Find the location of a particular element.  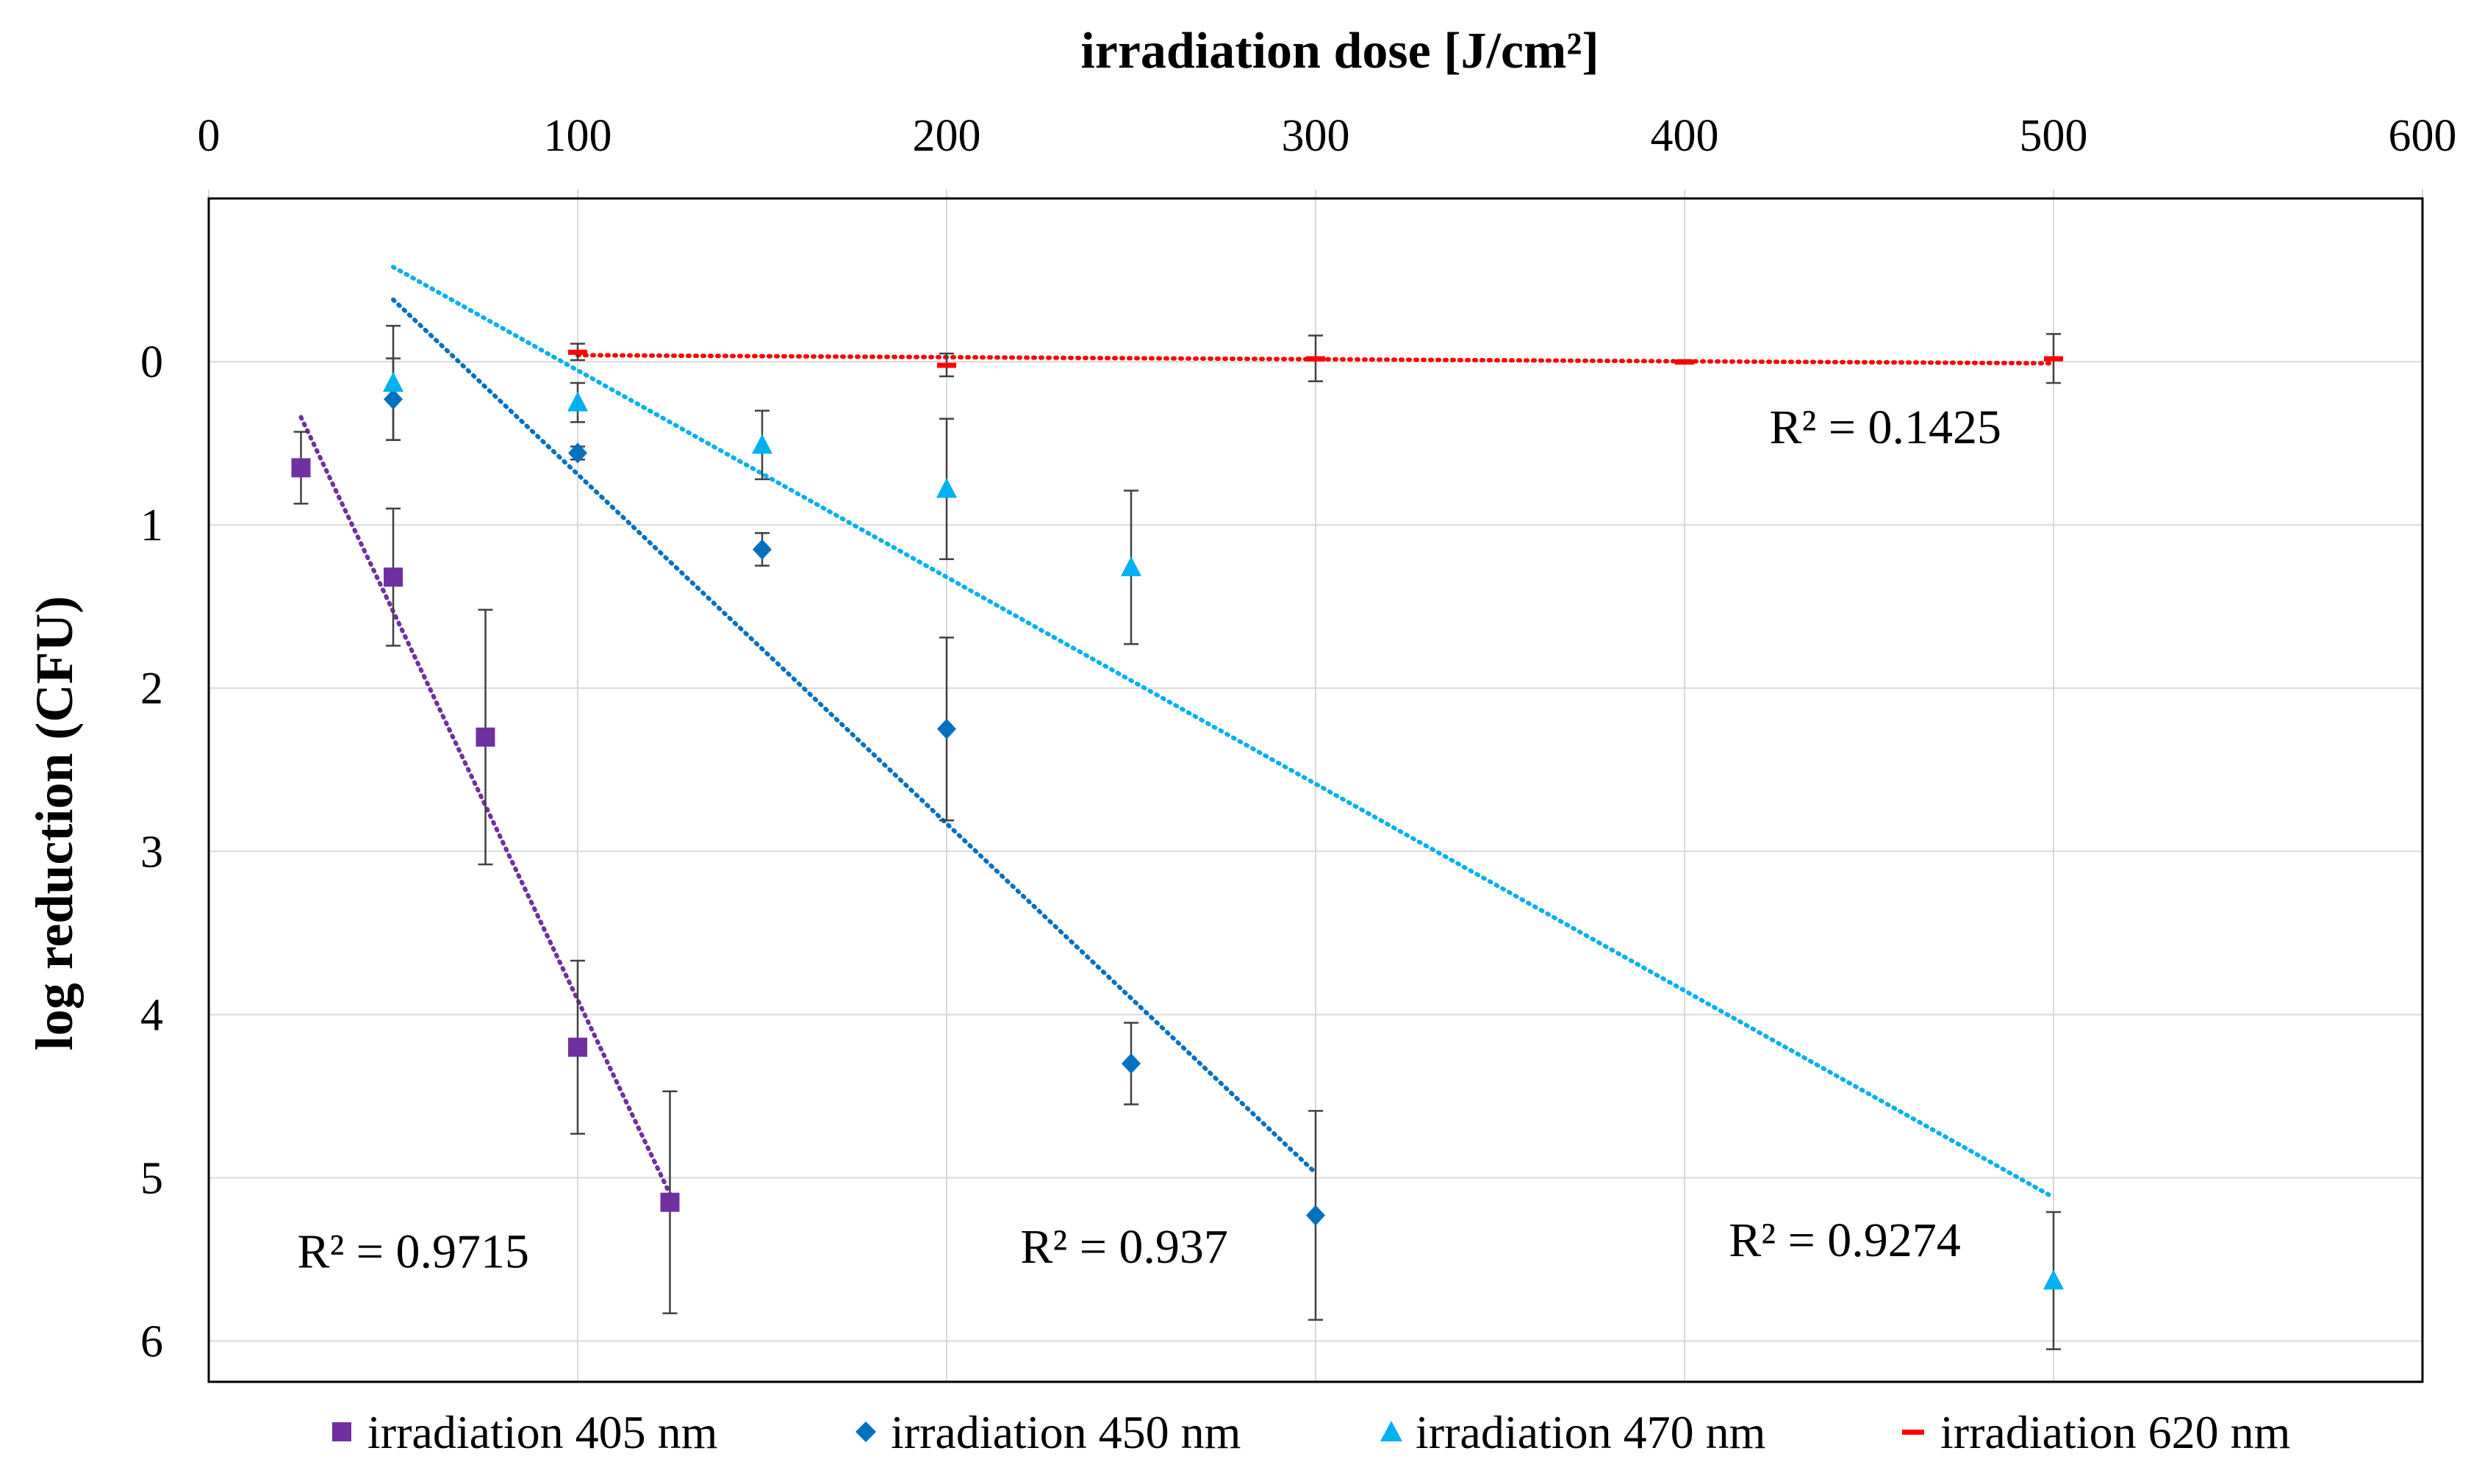

legend-450-label: irradiation 450 nm is located at coordinates (1066, 1432).